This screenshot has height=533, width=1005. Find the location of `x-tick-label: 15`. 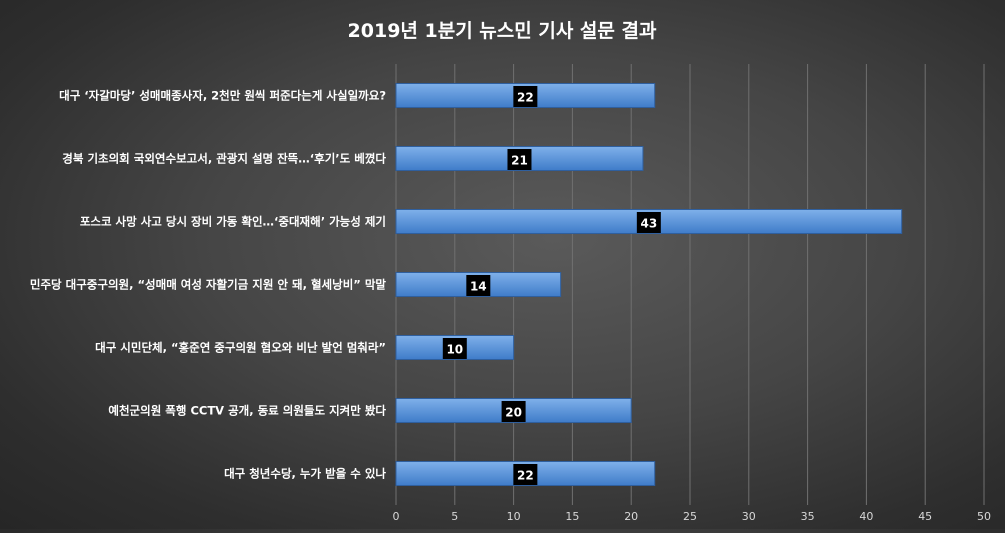

x-tick-label: 15 is located at coordinates (572, 516).